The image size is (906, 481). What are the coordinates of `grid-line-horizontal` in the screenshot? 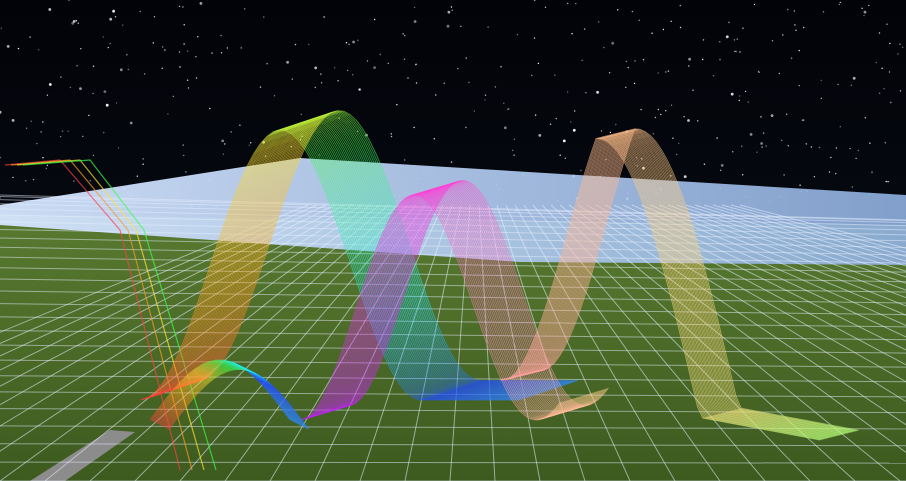 It's located at (453, 309).